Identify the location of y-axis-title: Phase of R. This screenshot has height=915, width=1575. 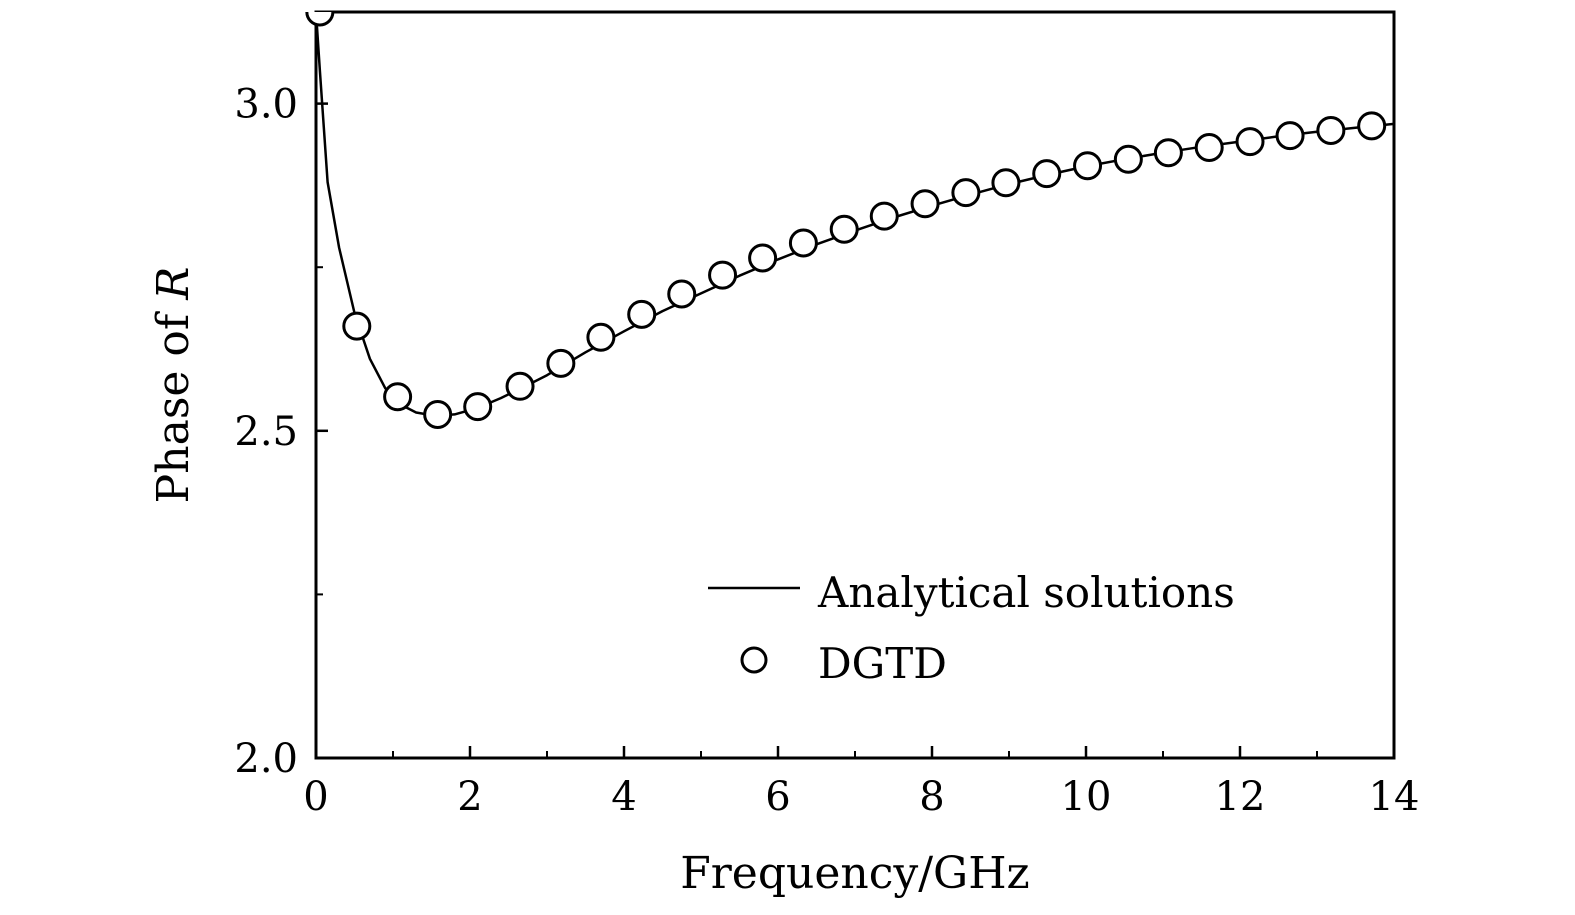
(173, 385).